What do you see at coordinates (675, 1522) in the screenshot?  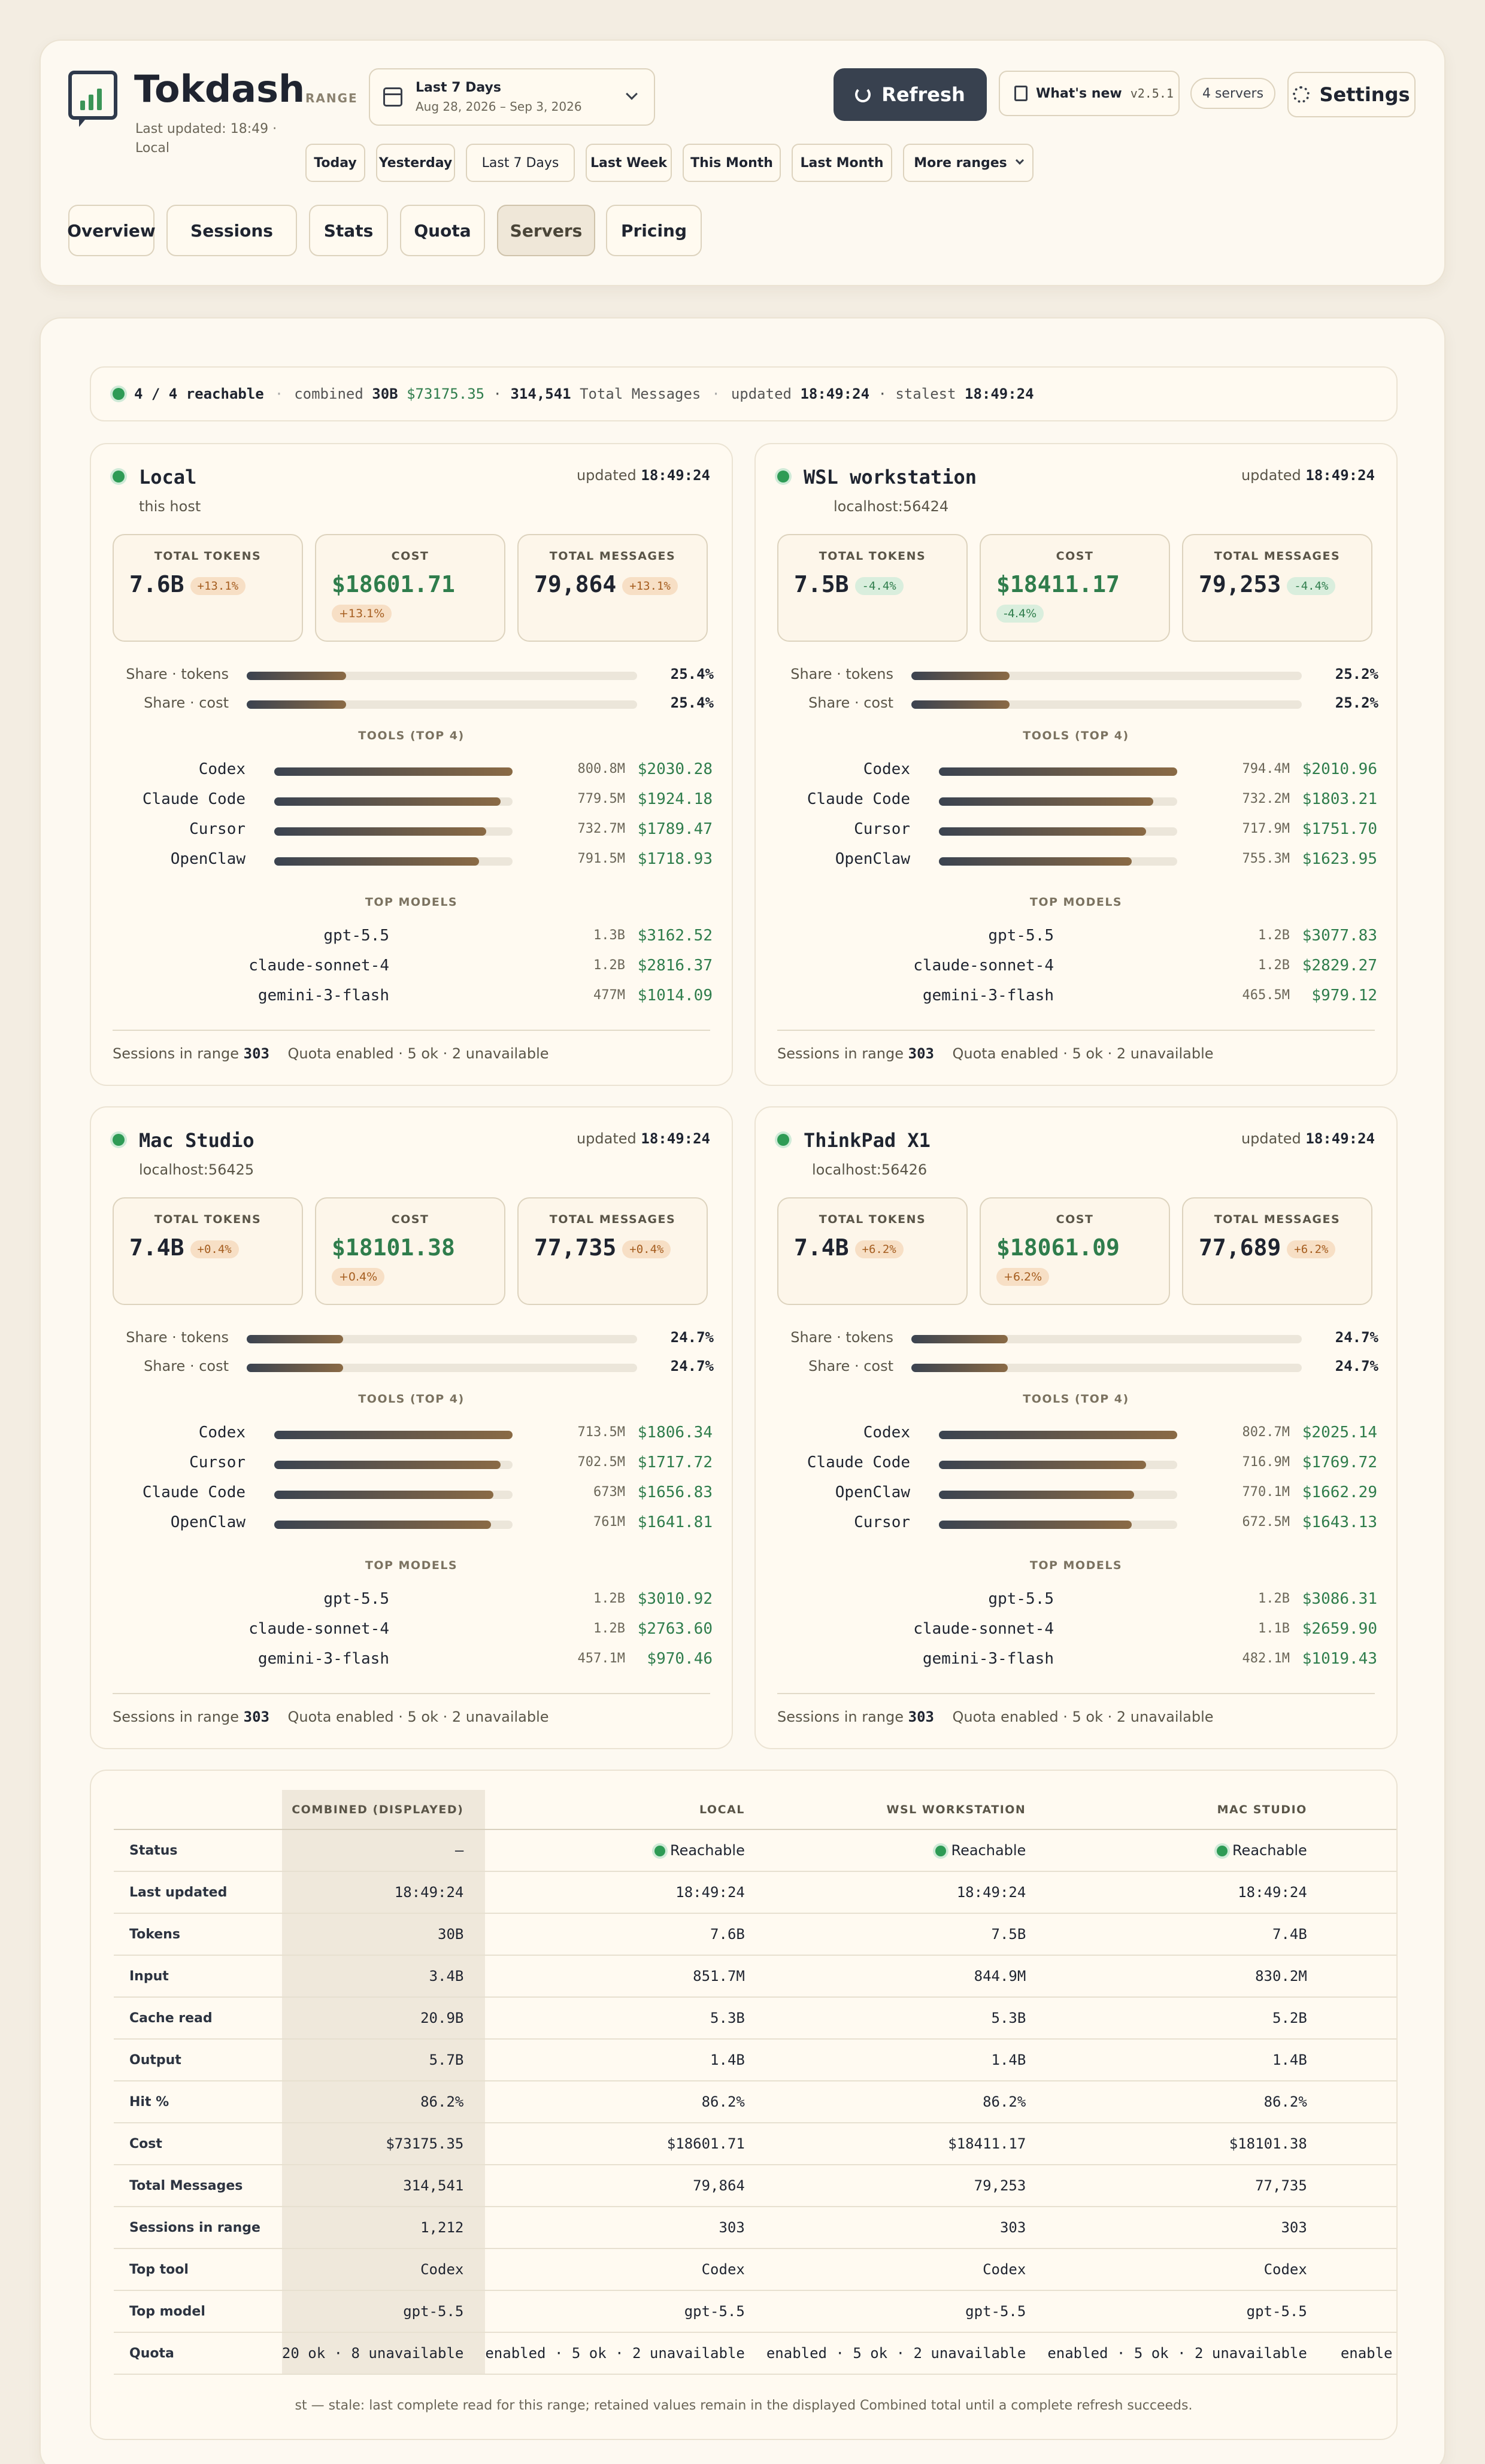 I see `tool-cost: $1641.81` at bounding box center [675, 1522].